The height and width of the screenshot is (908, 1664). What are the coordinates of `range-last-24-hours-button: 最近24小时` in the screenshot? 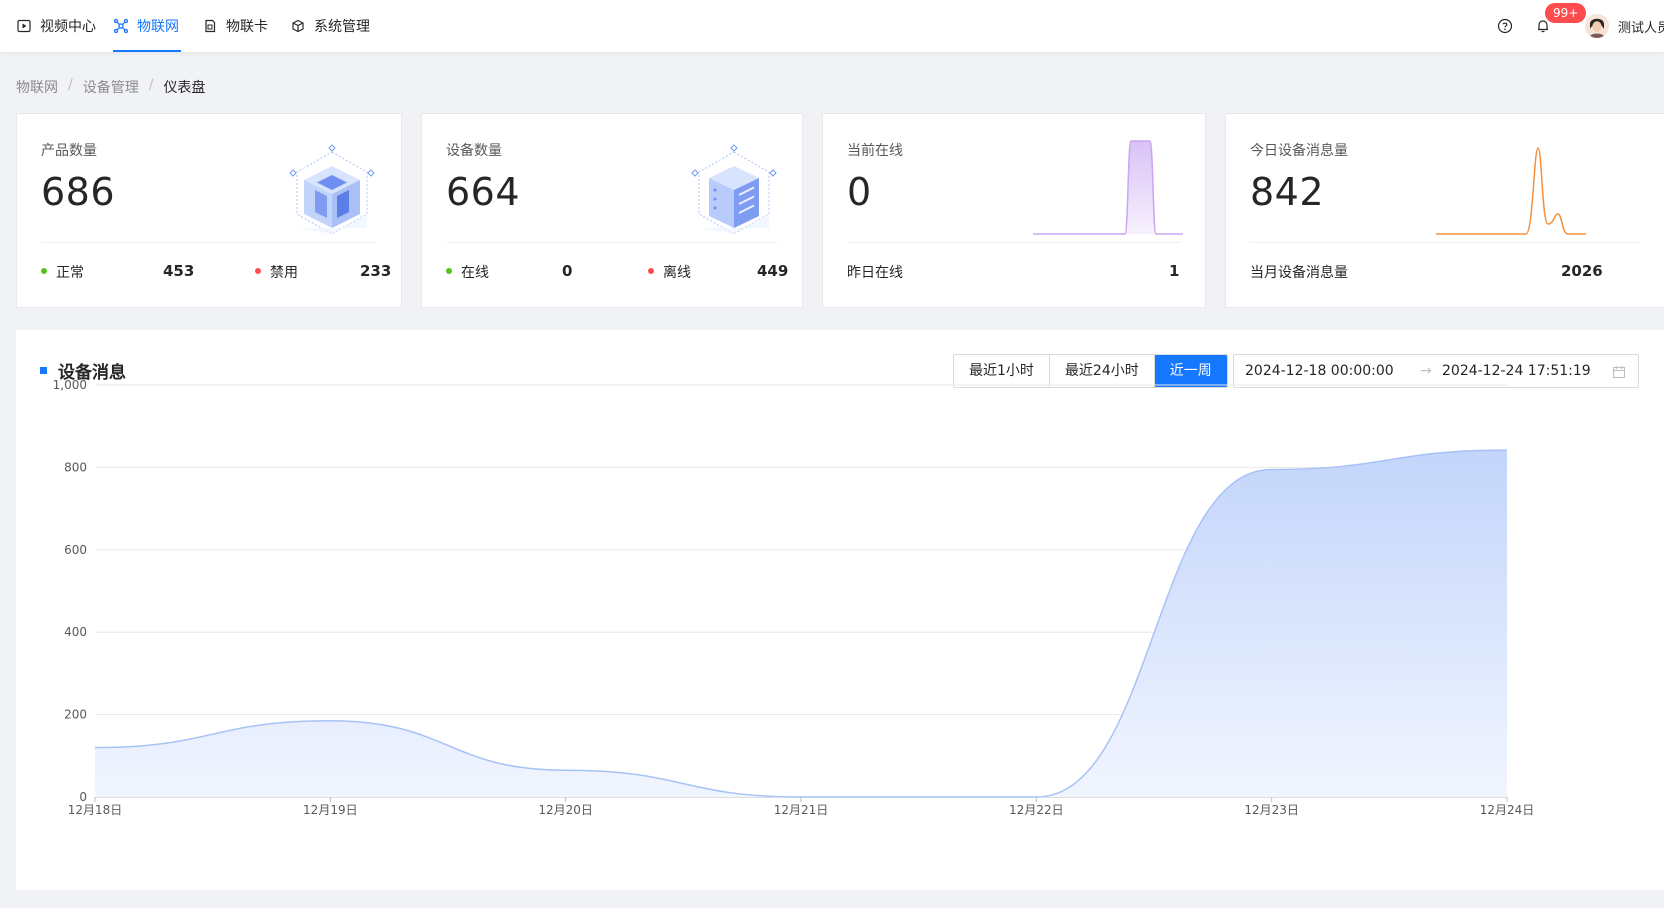 It's located at (1102, 371).